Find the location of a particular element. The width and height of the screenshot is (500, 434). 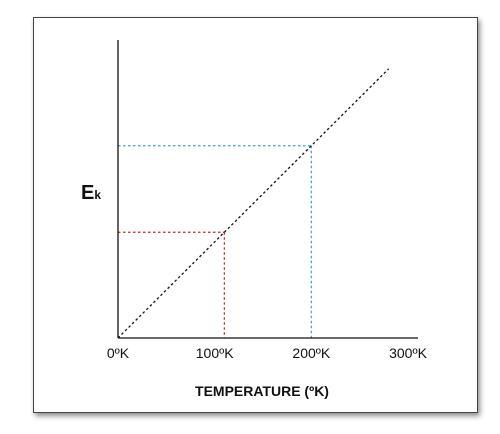

x-tick-label-2: 200ºK is located at coordinates (311, 353).